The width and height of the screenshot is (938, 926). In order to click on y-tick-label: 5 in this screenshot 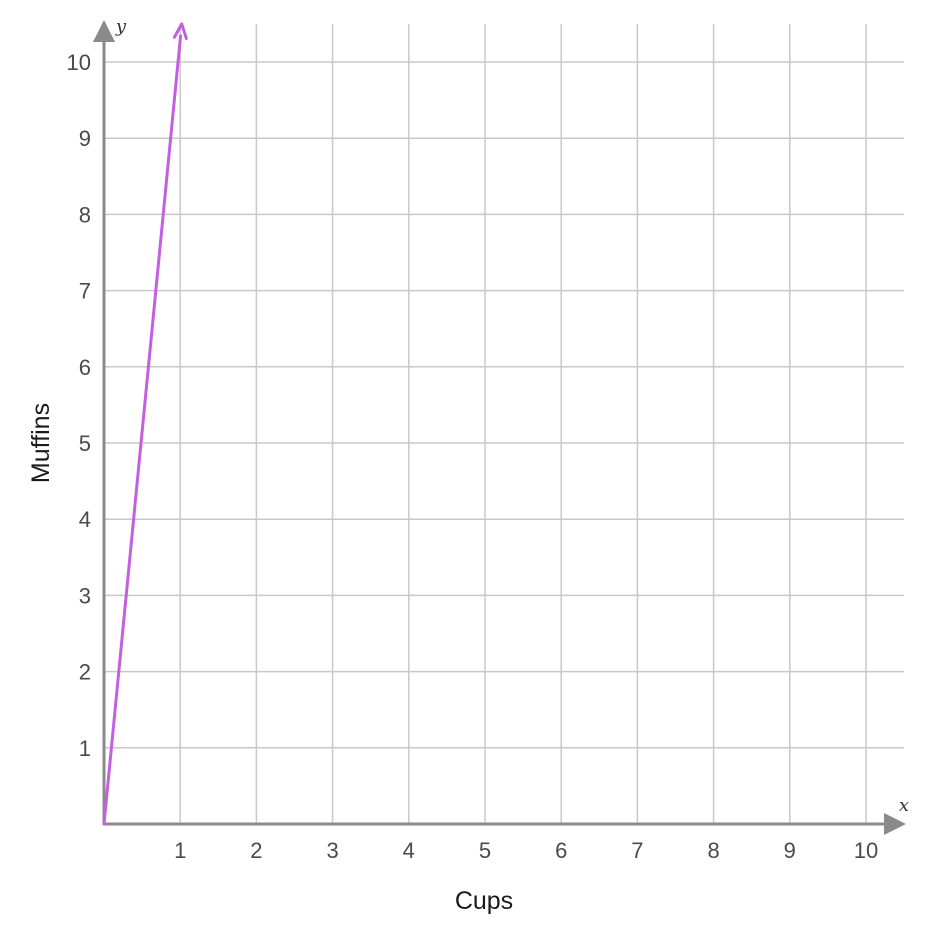, I will do `click(85, 443)`.